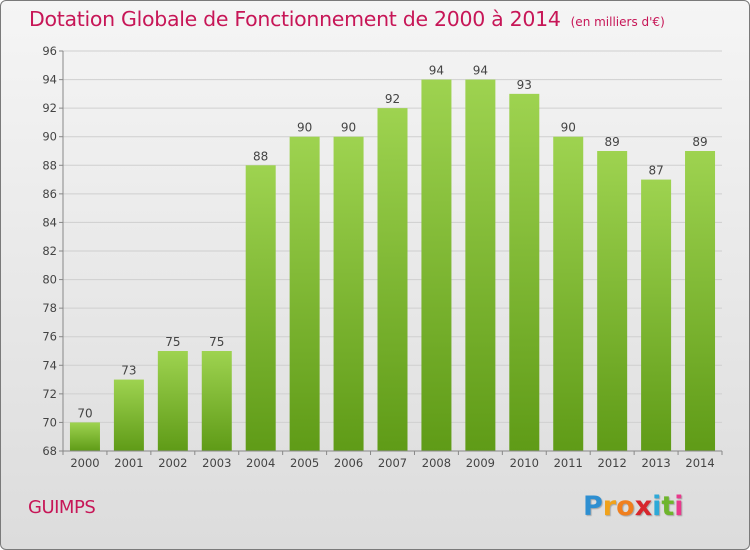 Image resolution: width=750 pixels, height=550 pixels. Describe the element at coordinates (49, 80) in the screenshot. I see `y-tick-label: 94` at that location.